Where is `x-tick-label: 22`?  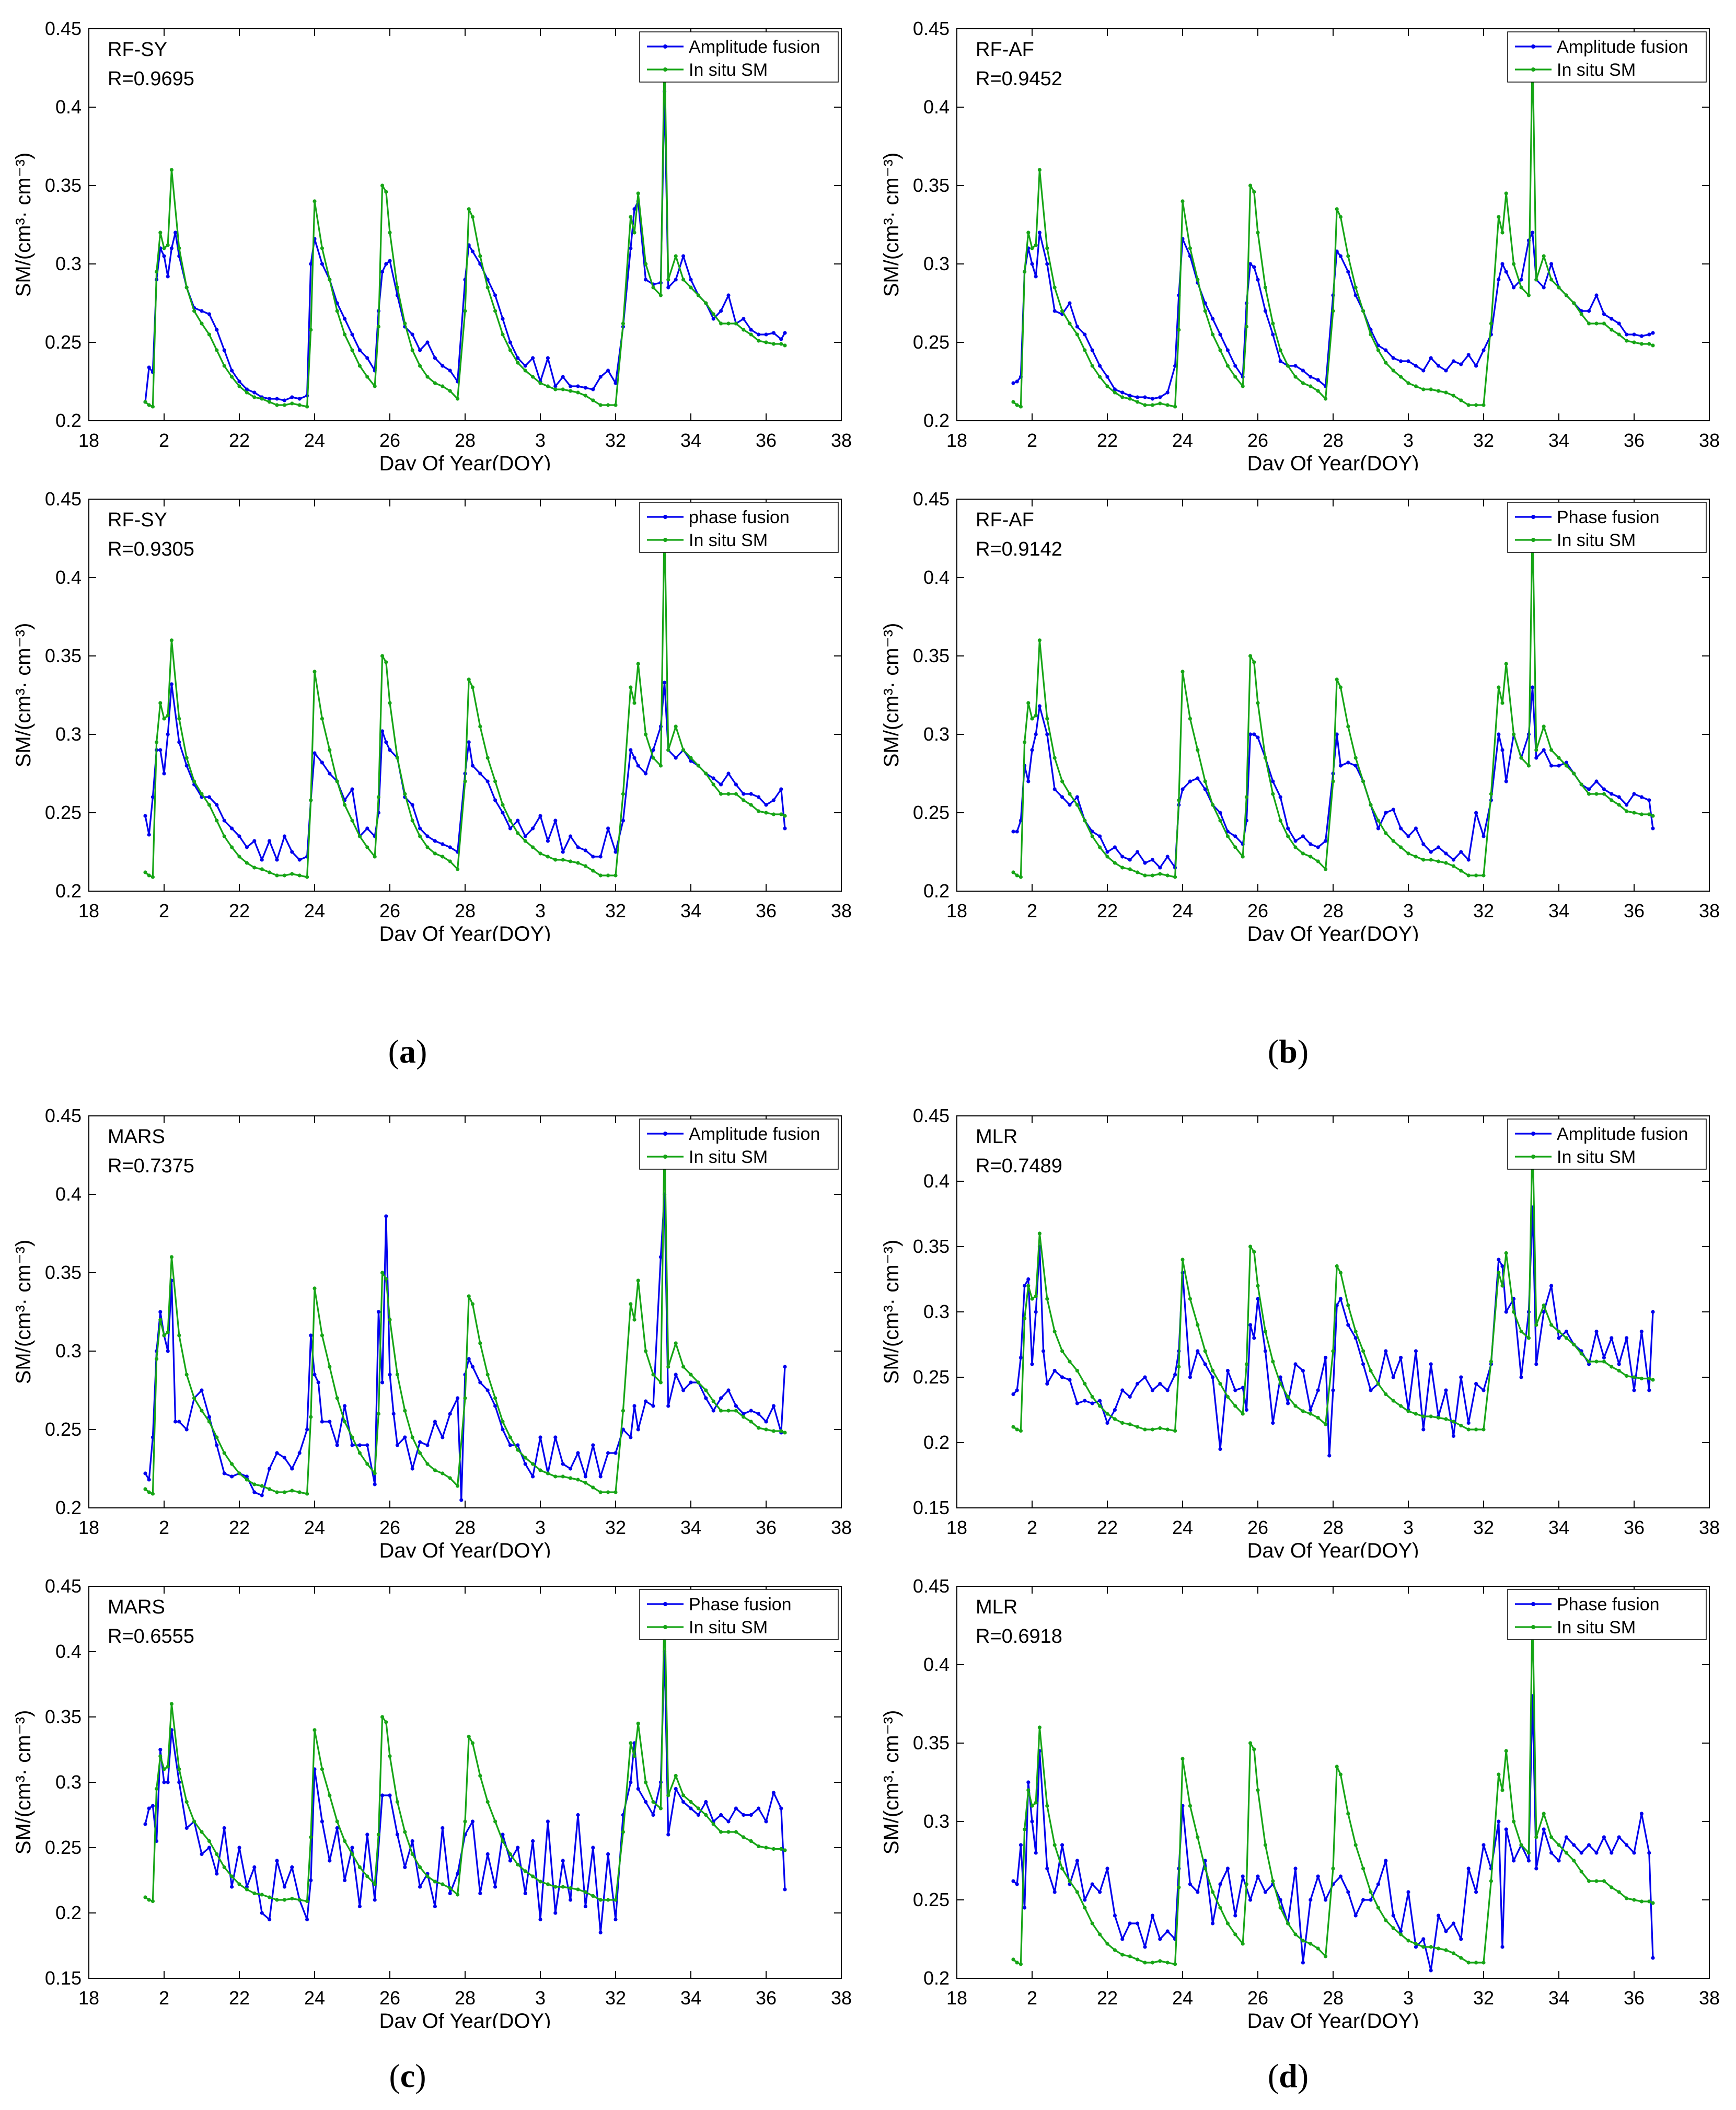
x-tick-label: 22 is located at coordinates (240, 911).